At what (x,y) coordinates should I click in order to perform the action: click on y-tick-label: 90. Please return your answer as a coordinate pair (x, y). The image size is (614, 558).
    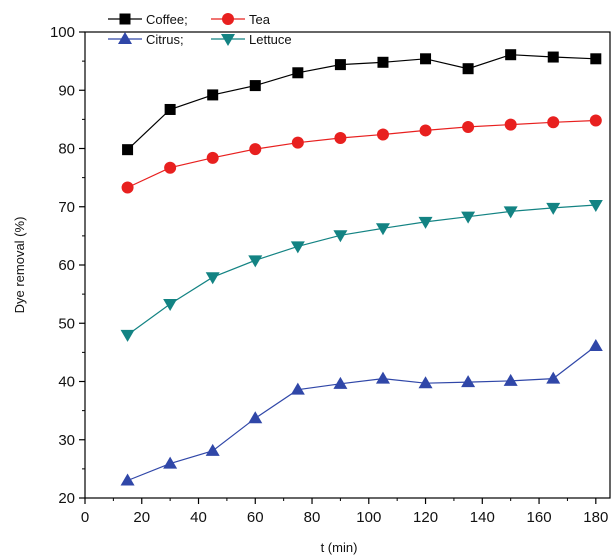
    Looking at the image, I should click on (66, 90).